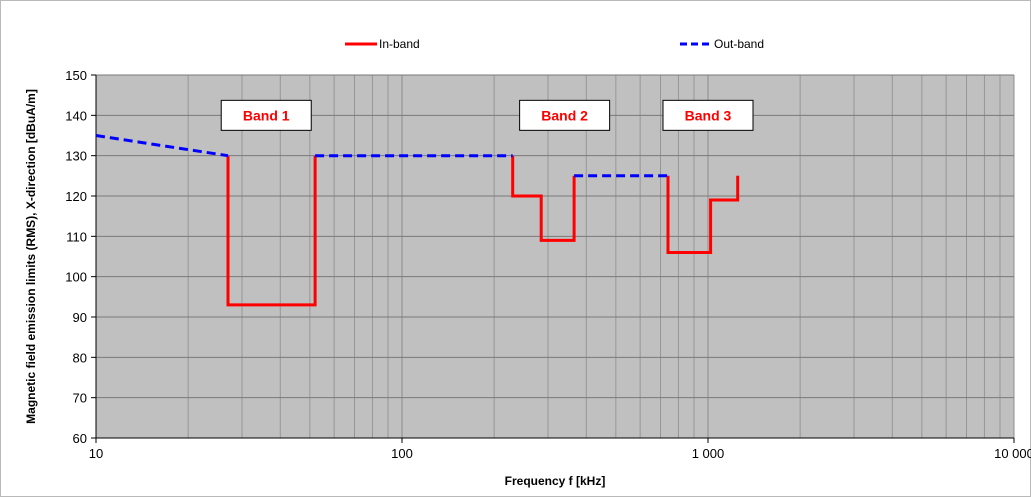  What do you see at coordinates (76, 156) in the screenshot?
I see `y-tick-label: 130` at bounding box center [76, 156].